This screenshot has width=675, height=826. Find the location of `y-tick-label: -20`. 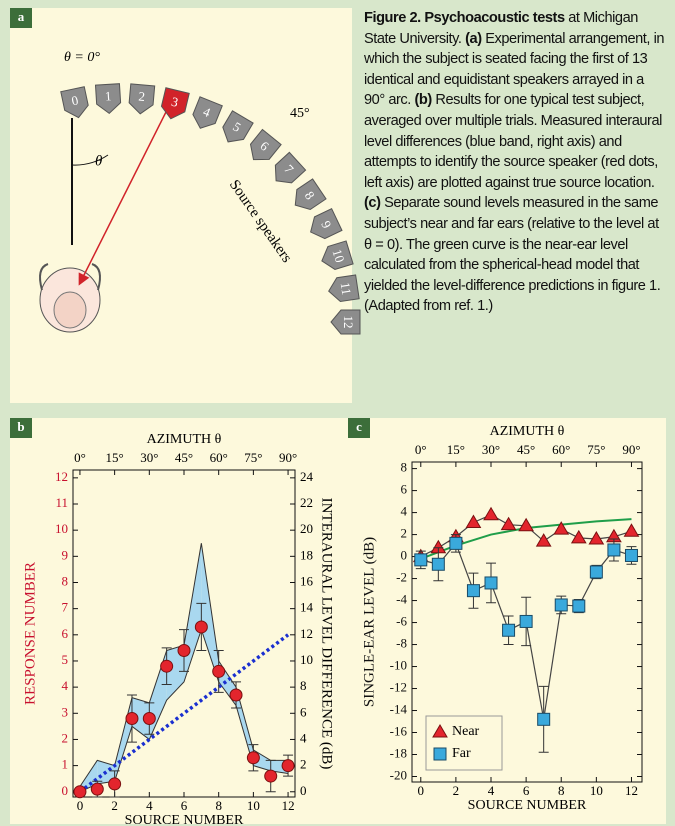

y-tick-label: -20 is located at coordinates (398, 774).